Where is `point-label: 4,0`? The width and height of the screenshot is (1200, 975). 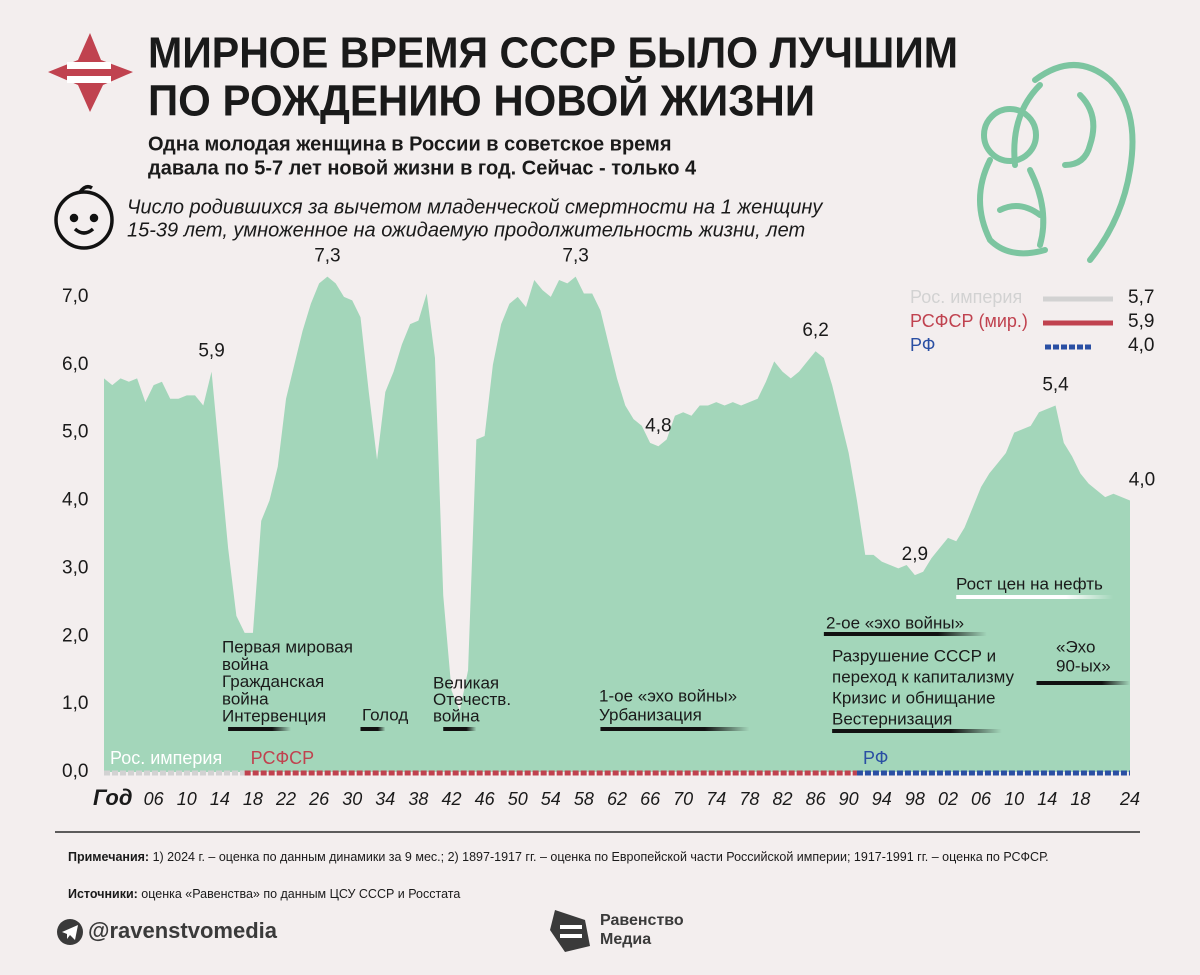
point-label: 4,0 is located at coordinates (1142, 480).